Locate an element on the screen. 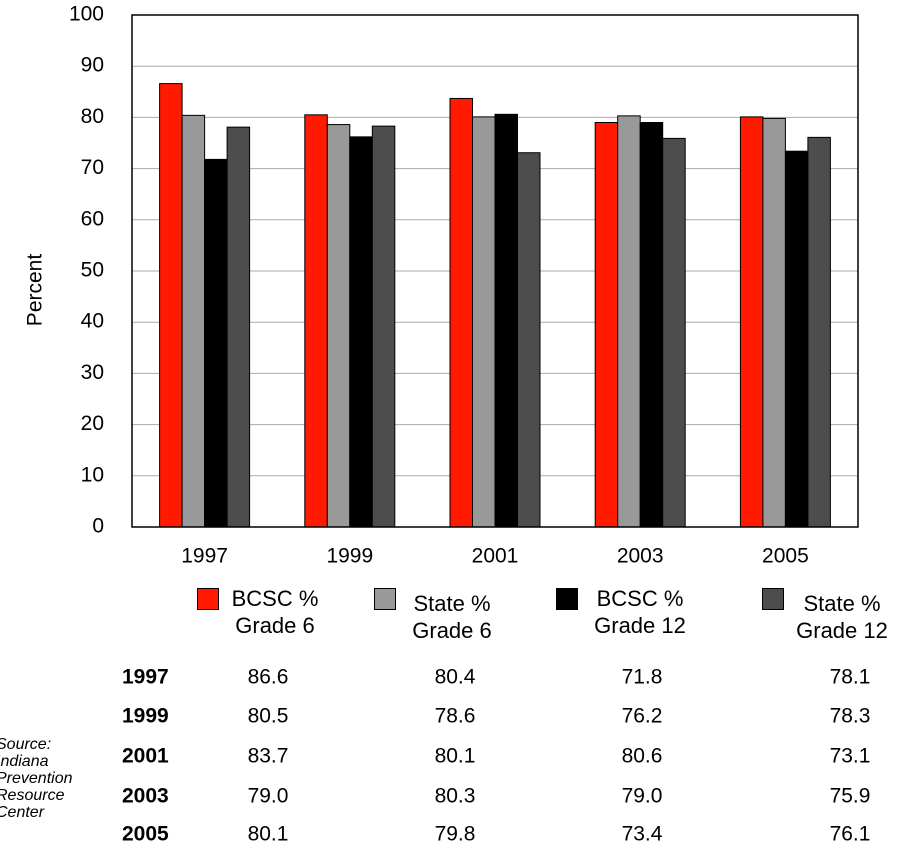 Image resolution: width=917 pixels, height=848 pixels. table-row-label: 2005 is located at coordinates (145, 834).